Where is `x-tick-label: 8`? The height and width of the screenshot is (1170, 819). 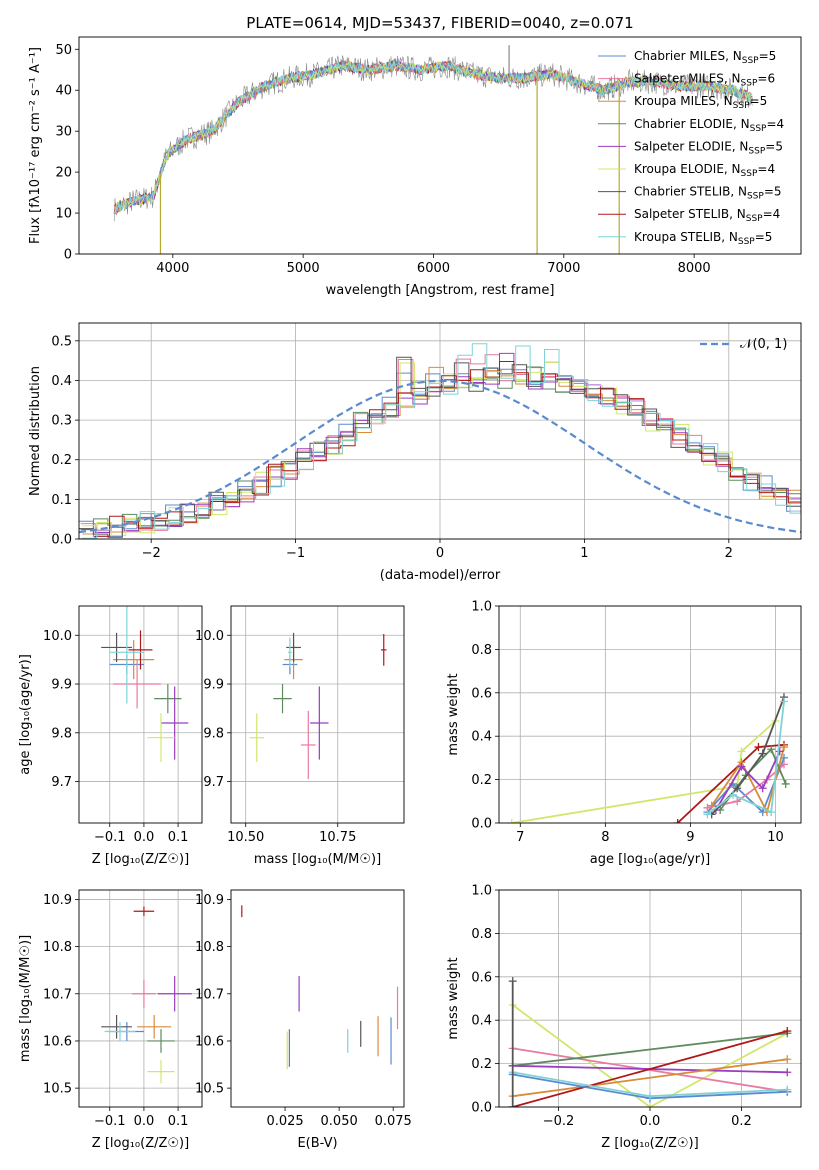
x-tick-label: 8 is located at coordinates (605, 837).